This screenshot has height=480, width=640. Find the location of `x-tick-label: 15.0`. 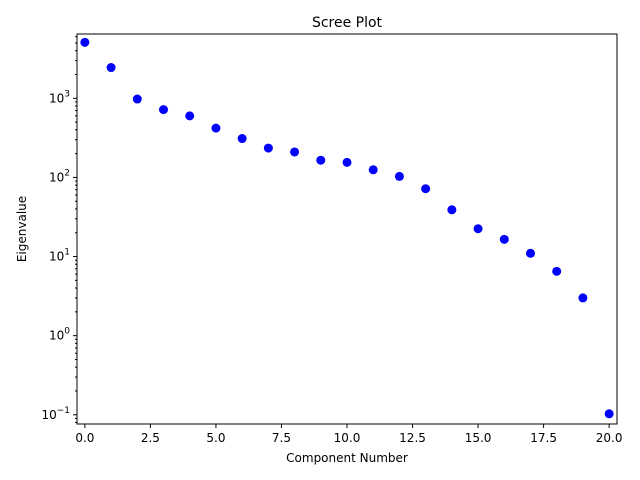

x-tick-label: 15.0 is located at coordinates (478, 438).